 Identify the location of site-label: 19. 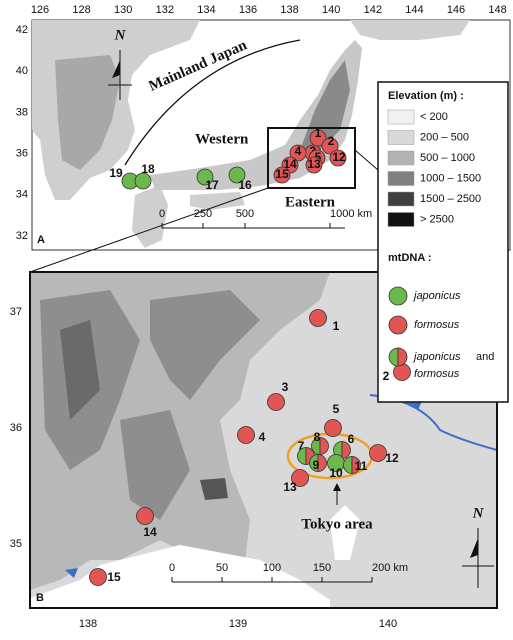
(116, 173).